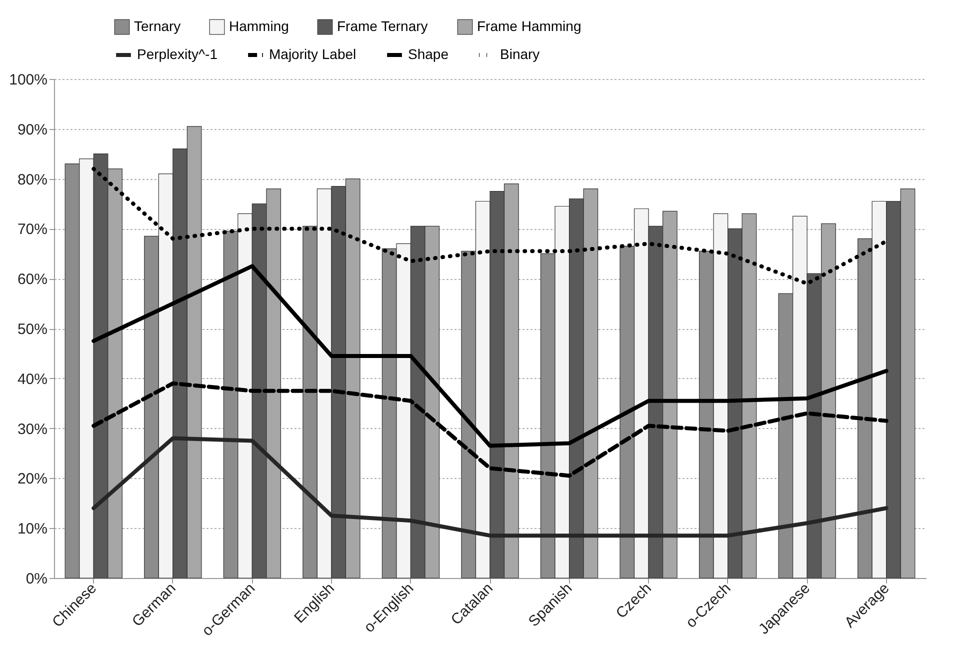 This screenshot has height=661, width=962. Describe the element at coordinates (28, 80) in the screenshot. I see `y-tick-label: 100%` at that location.